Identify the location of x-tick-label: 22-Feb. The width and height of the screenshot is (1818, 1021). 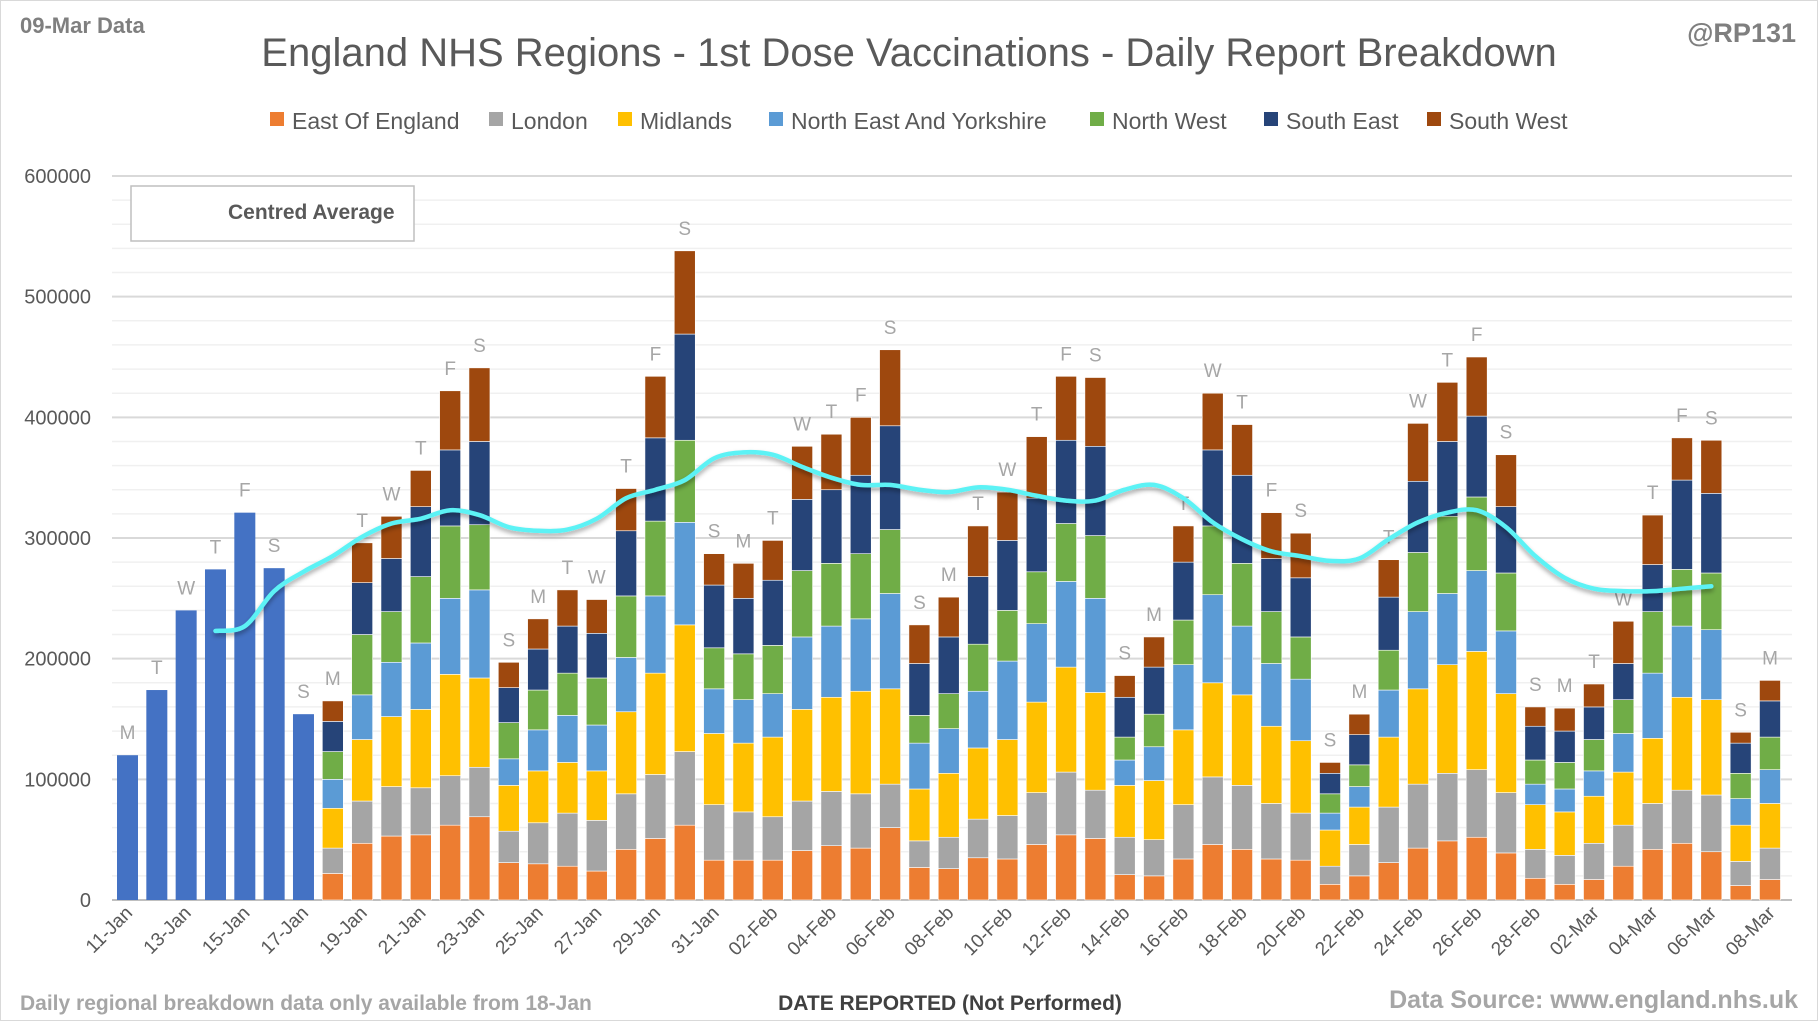
(1339, 931).